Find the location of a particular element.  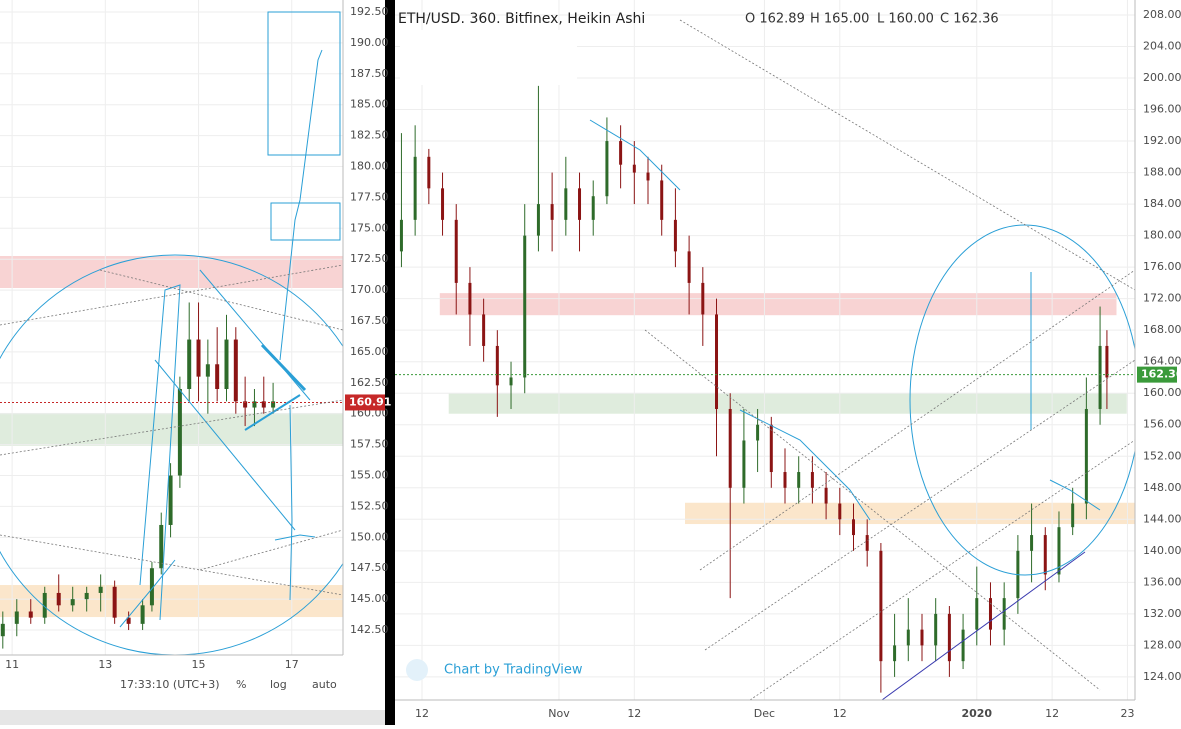

y-tick-label: 148.00 is located at coordinates (1162, 487).